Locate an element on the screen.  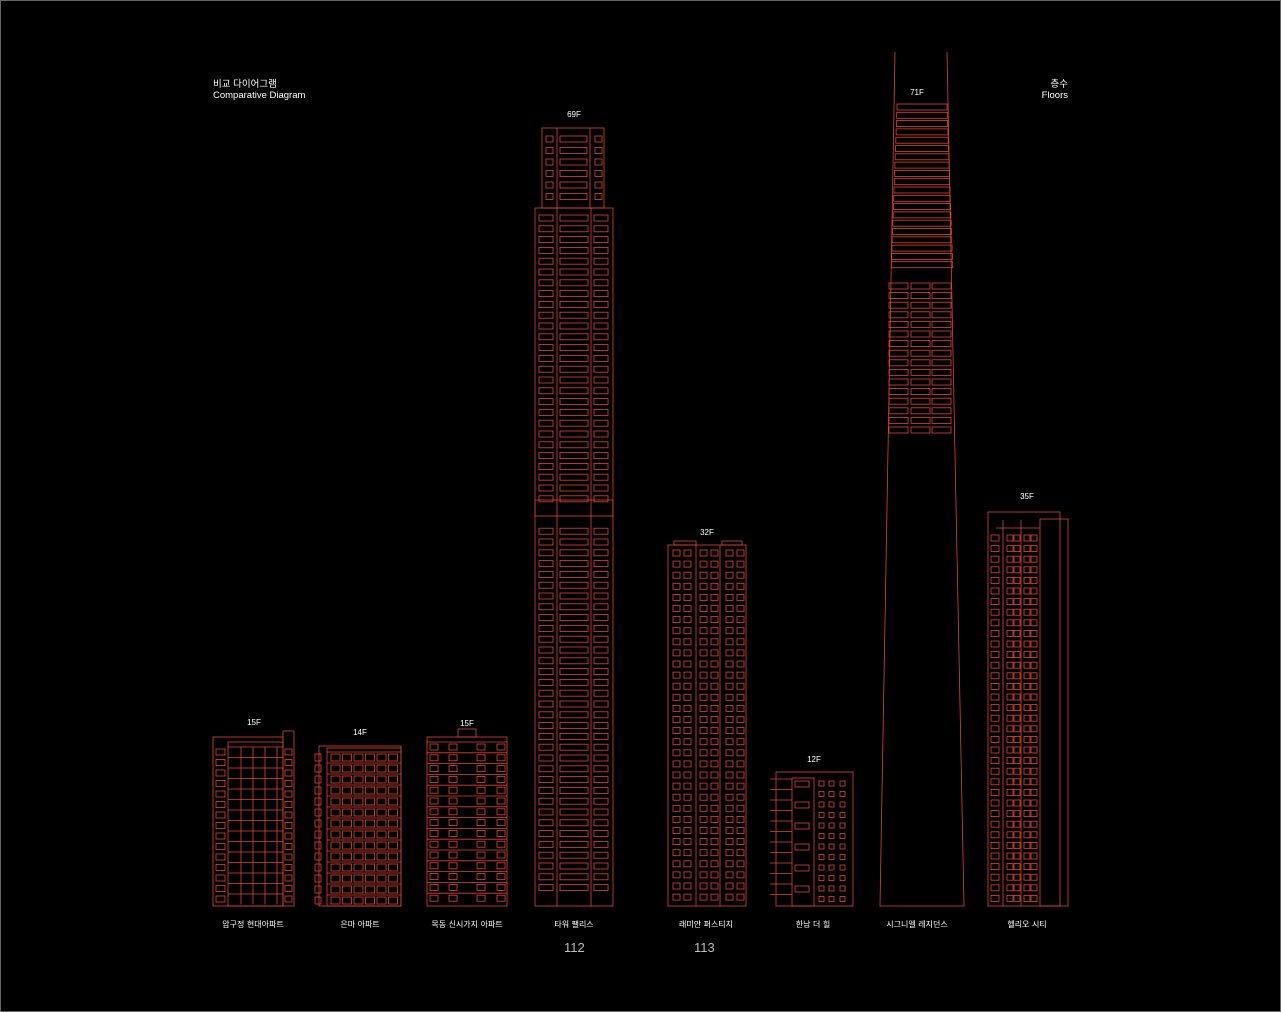
page-number-left: 112 is located at coordinates (574, 947).